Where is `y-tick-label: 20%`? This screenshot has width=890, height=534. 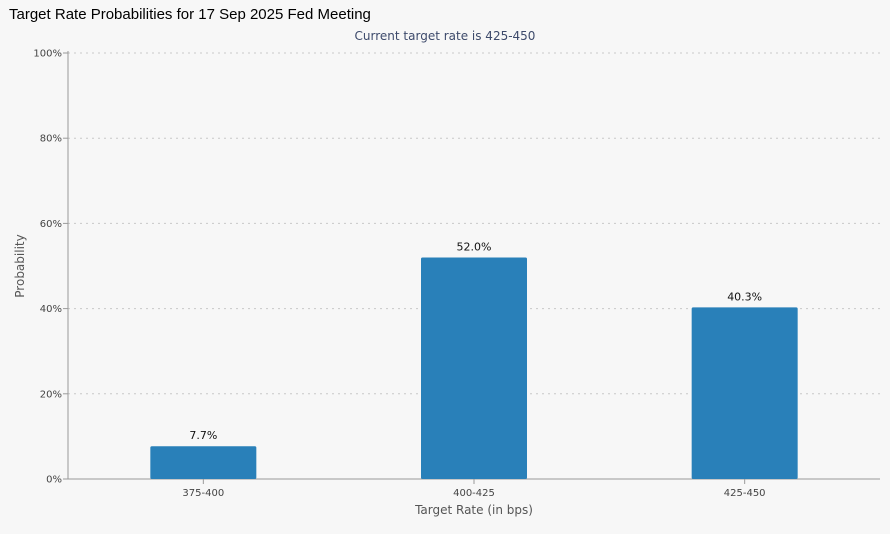
y-tick-label: 20% is located at coordinates (51, 394).